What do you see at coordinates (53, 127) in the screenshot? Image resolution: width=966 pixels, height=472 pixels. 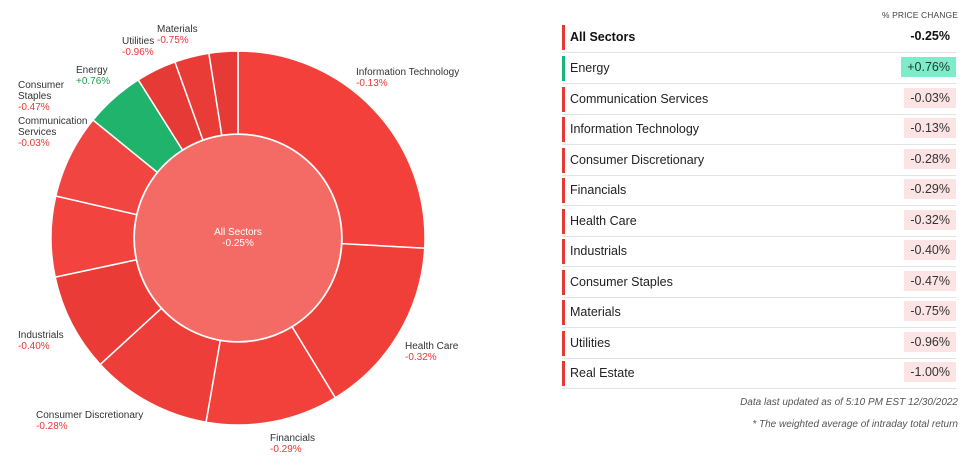 I see `label-name: Communication Services` at bounding box center [53, 127].